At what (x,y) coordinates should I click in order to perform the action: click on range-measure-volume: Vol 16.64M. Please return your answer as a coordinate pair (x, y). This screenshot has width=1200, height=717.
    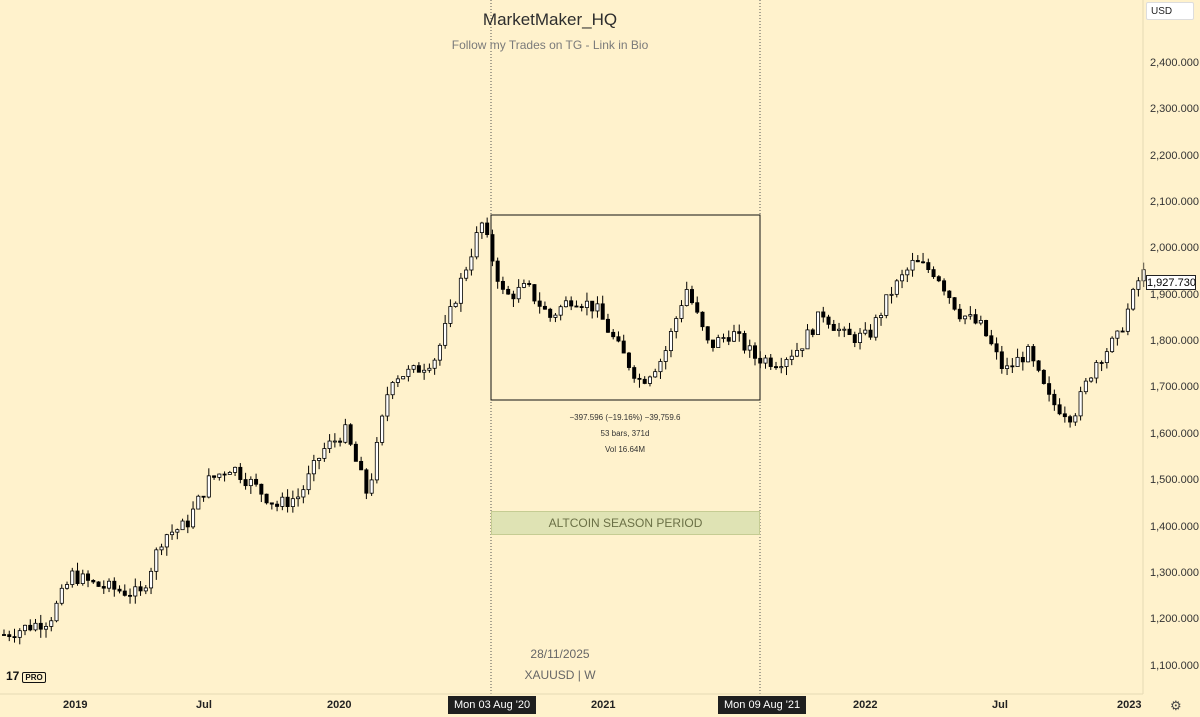
    Looking at the image, I should click on (625, 449).